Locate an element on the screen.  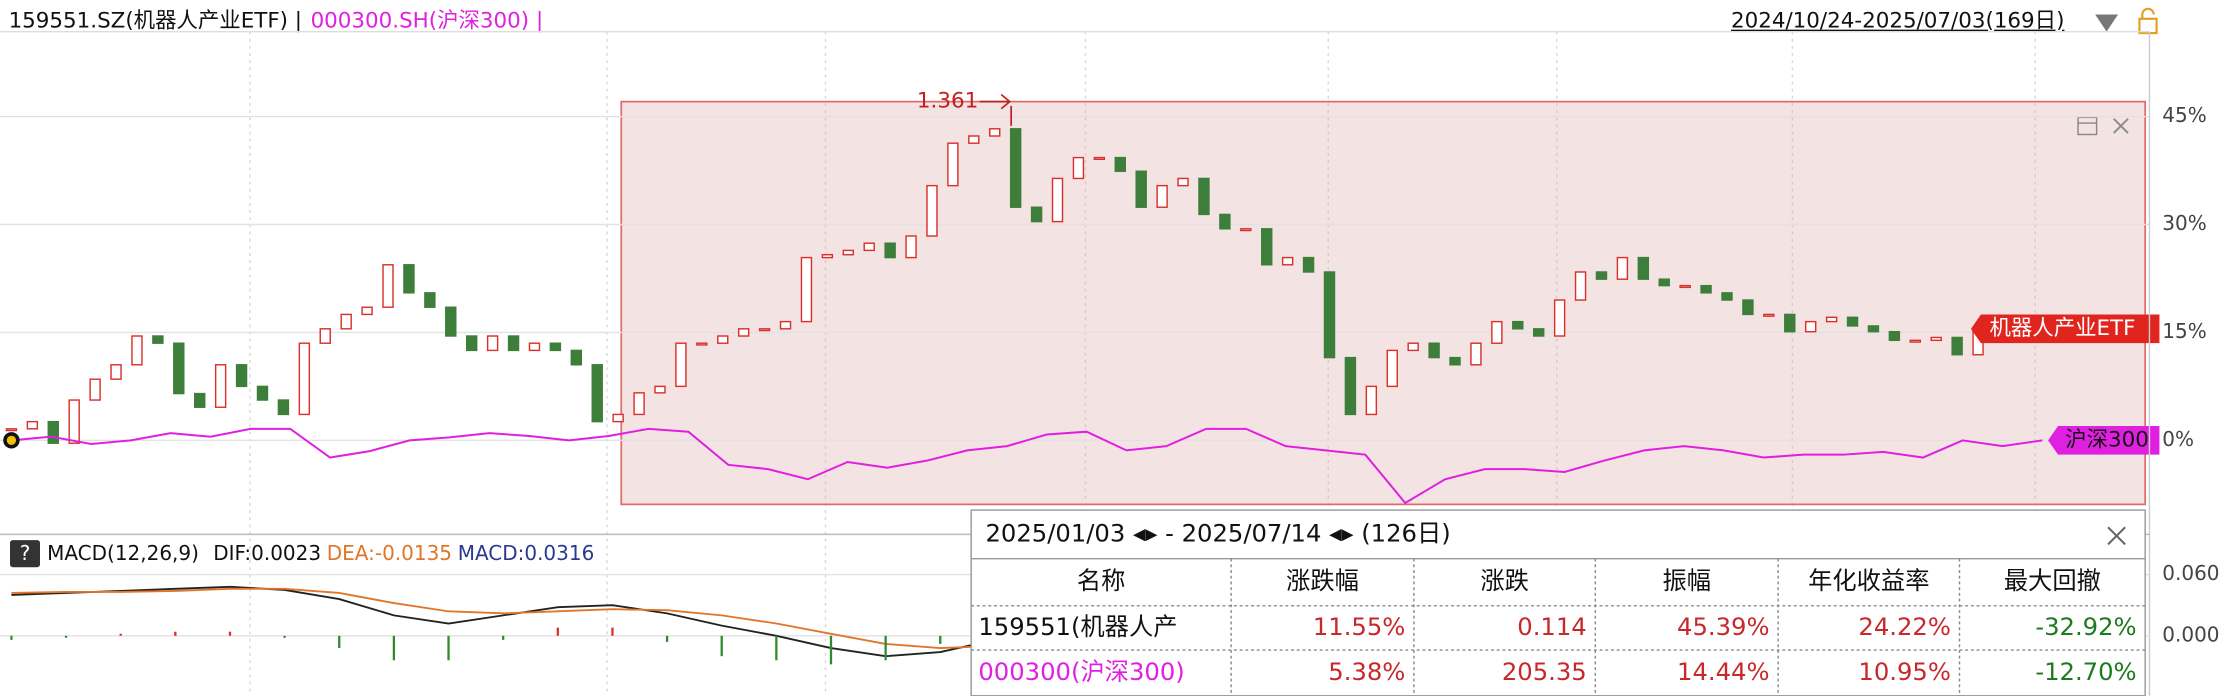
index-title: 000300.SH(沪深300) | is located at coordinates (427, 21).